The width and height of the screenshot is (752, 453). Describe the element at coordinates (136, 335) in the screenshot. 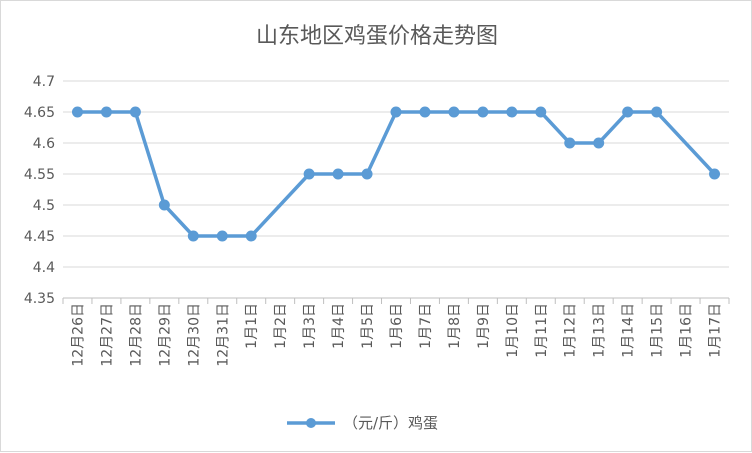

I see `x-tick-label: 12月28日` at that location.